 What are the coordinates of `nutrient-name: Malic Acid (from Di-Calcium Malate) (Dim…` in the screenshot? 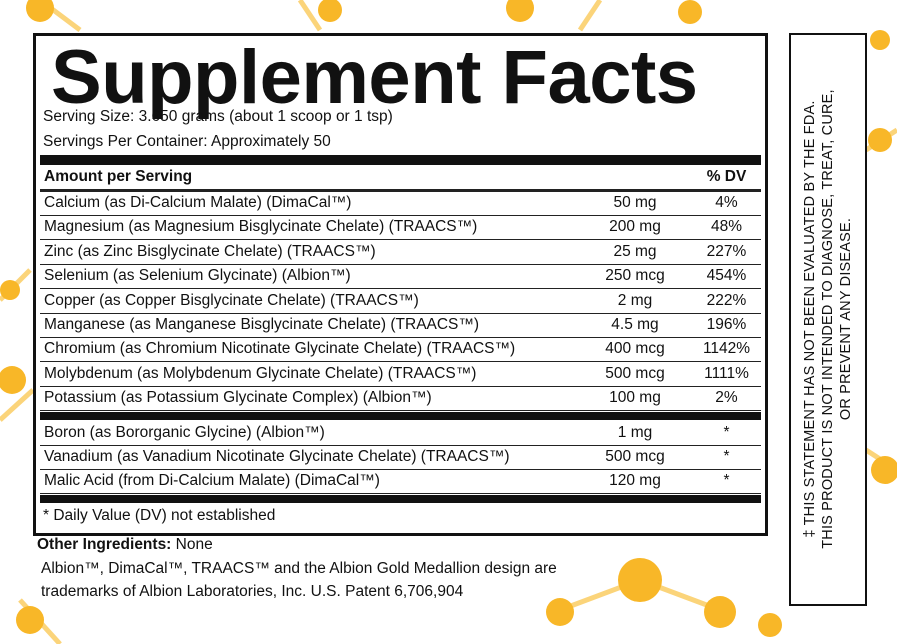 It's located at (212, 481).